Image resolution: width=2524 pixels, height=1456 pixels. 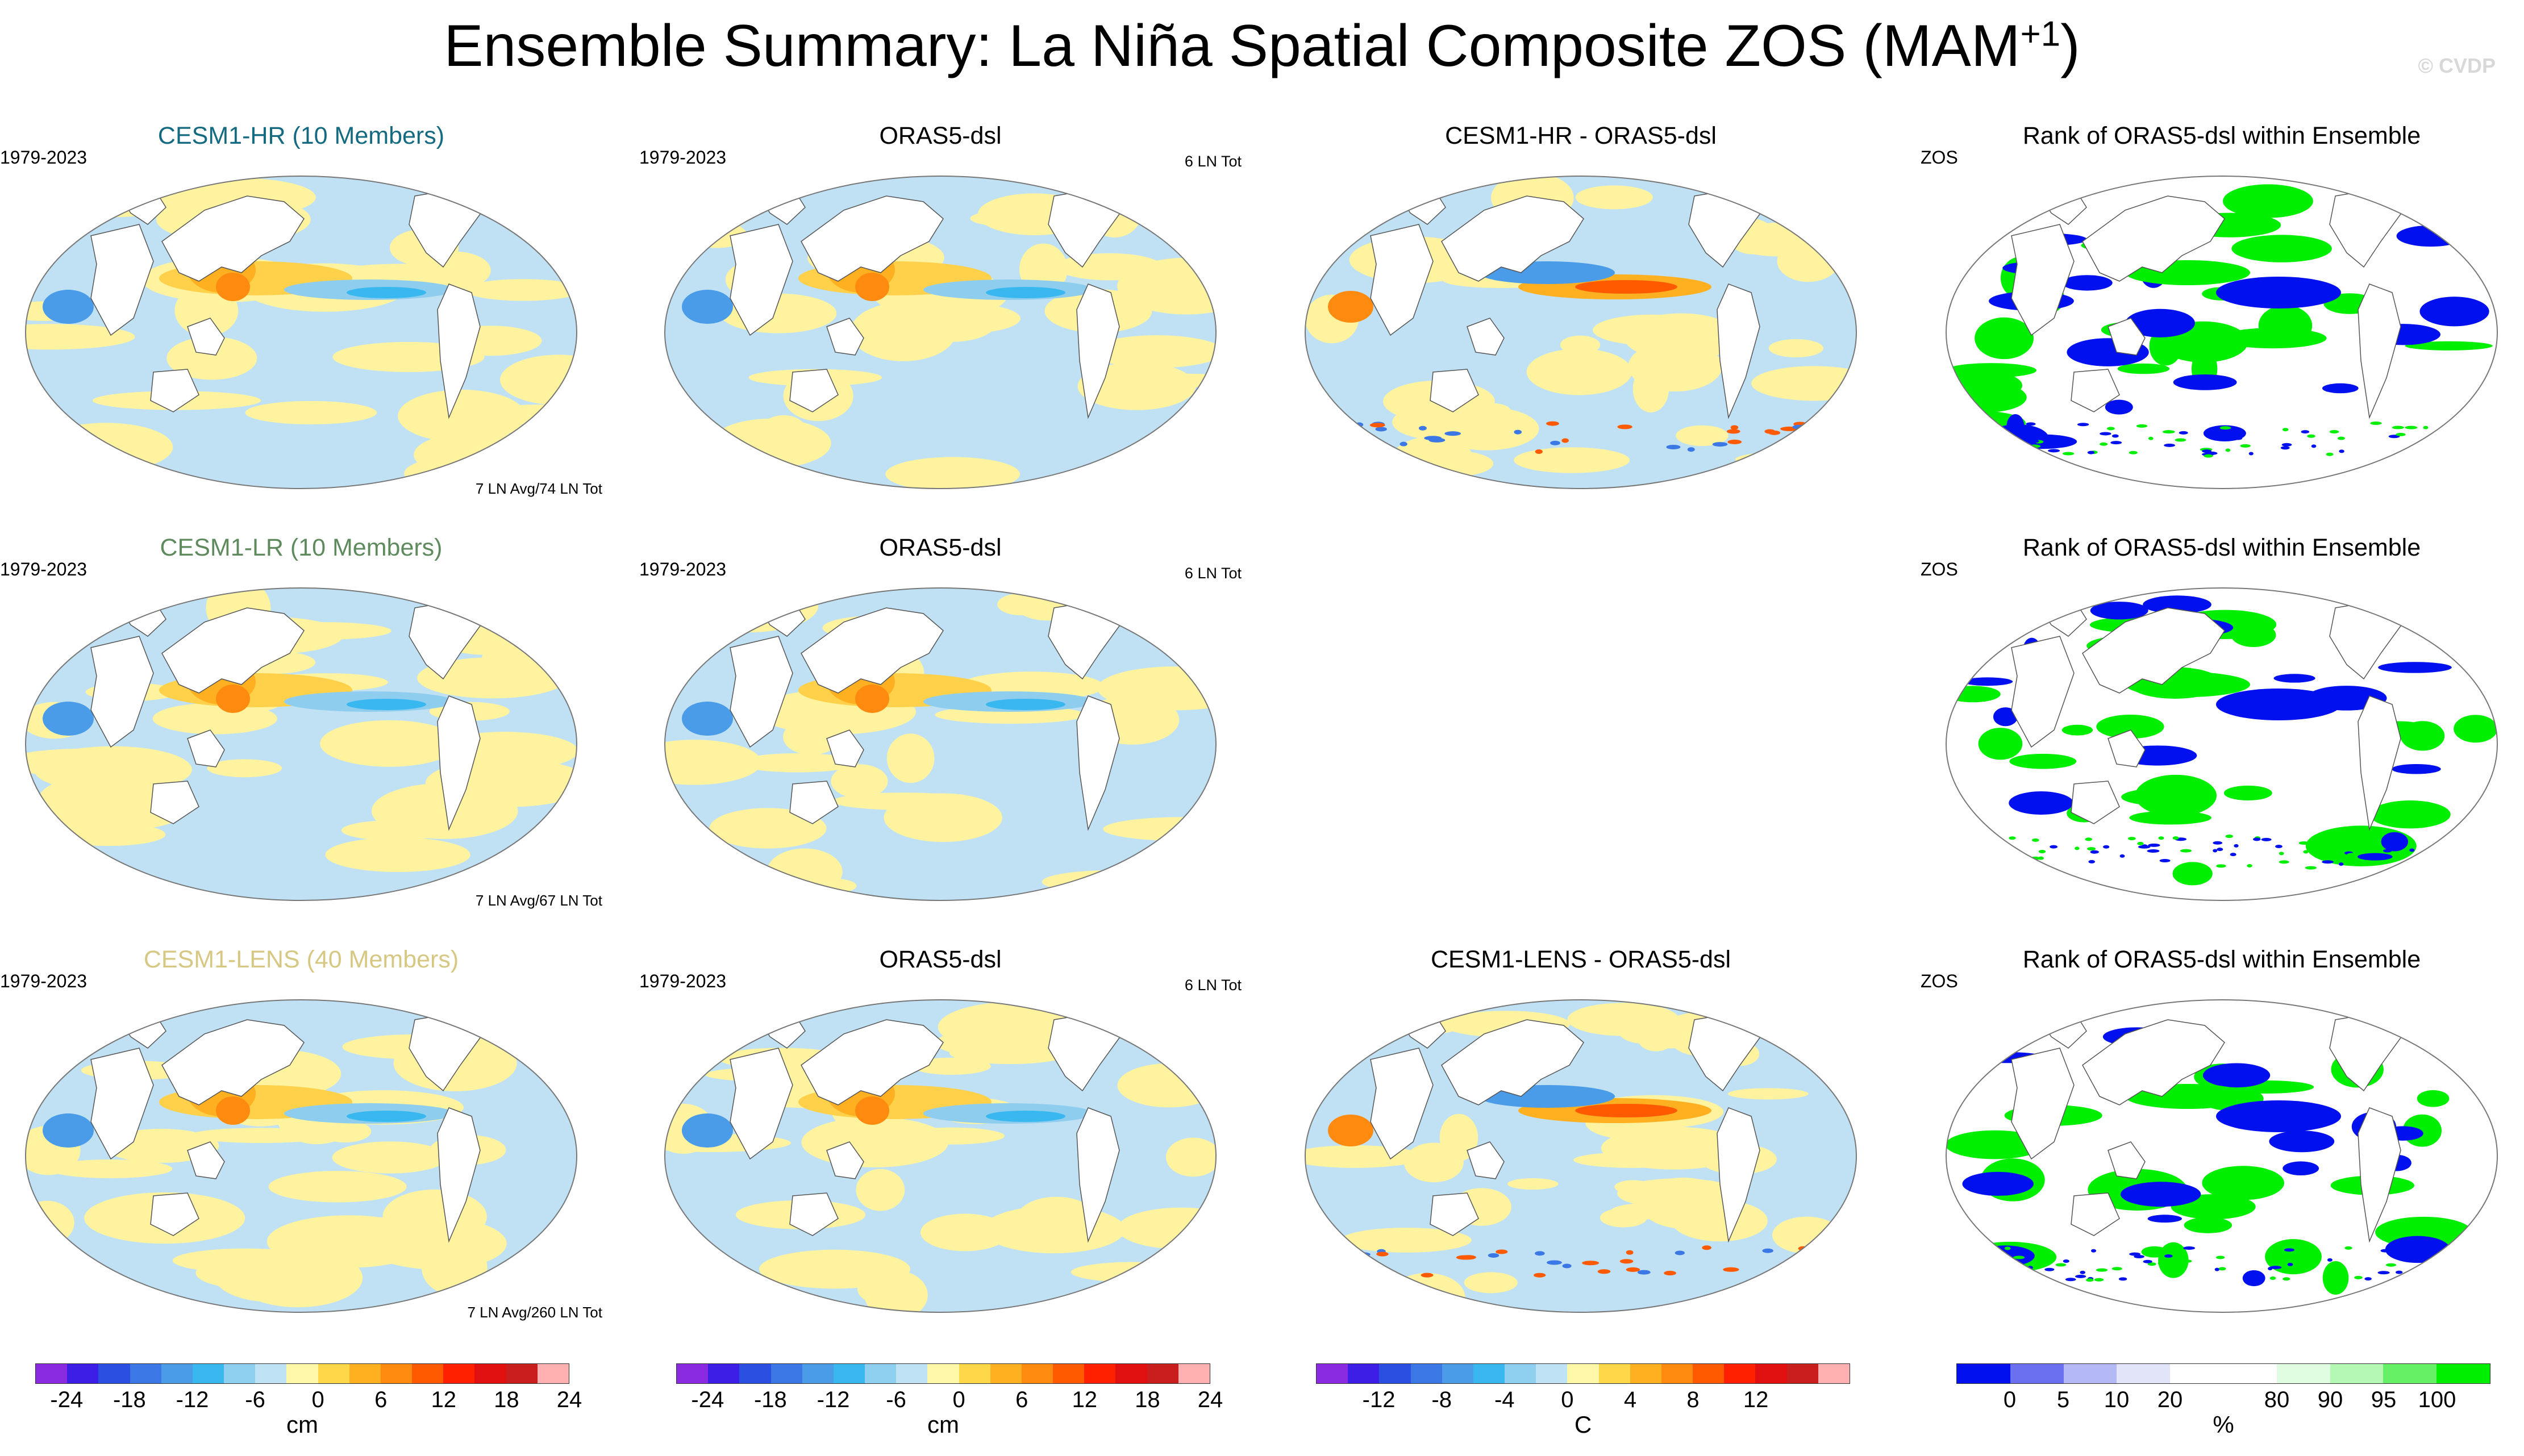 I want to click on colorbar-unit: cm, so click(x=943, y=1424).